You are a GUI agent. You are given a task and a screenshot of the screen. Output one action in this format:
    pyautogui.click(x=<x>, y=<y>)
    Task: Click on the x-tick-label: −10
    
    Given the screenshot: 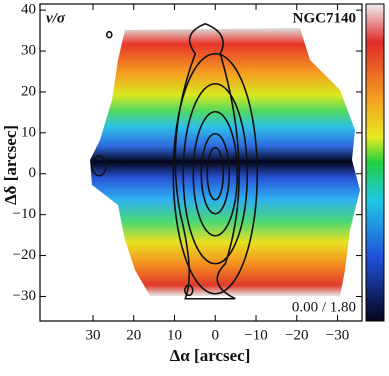 What is the action you would take?
    pyautogui.click(x=255, y=335)
    